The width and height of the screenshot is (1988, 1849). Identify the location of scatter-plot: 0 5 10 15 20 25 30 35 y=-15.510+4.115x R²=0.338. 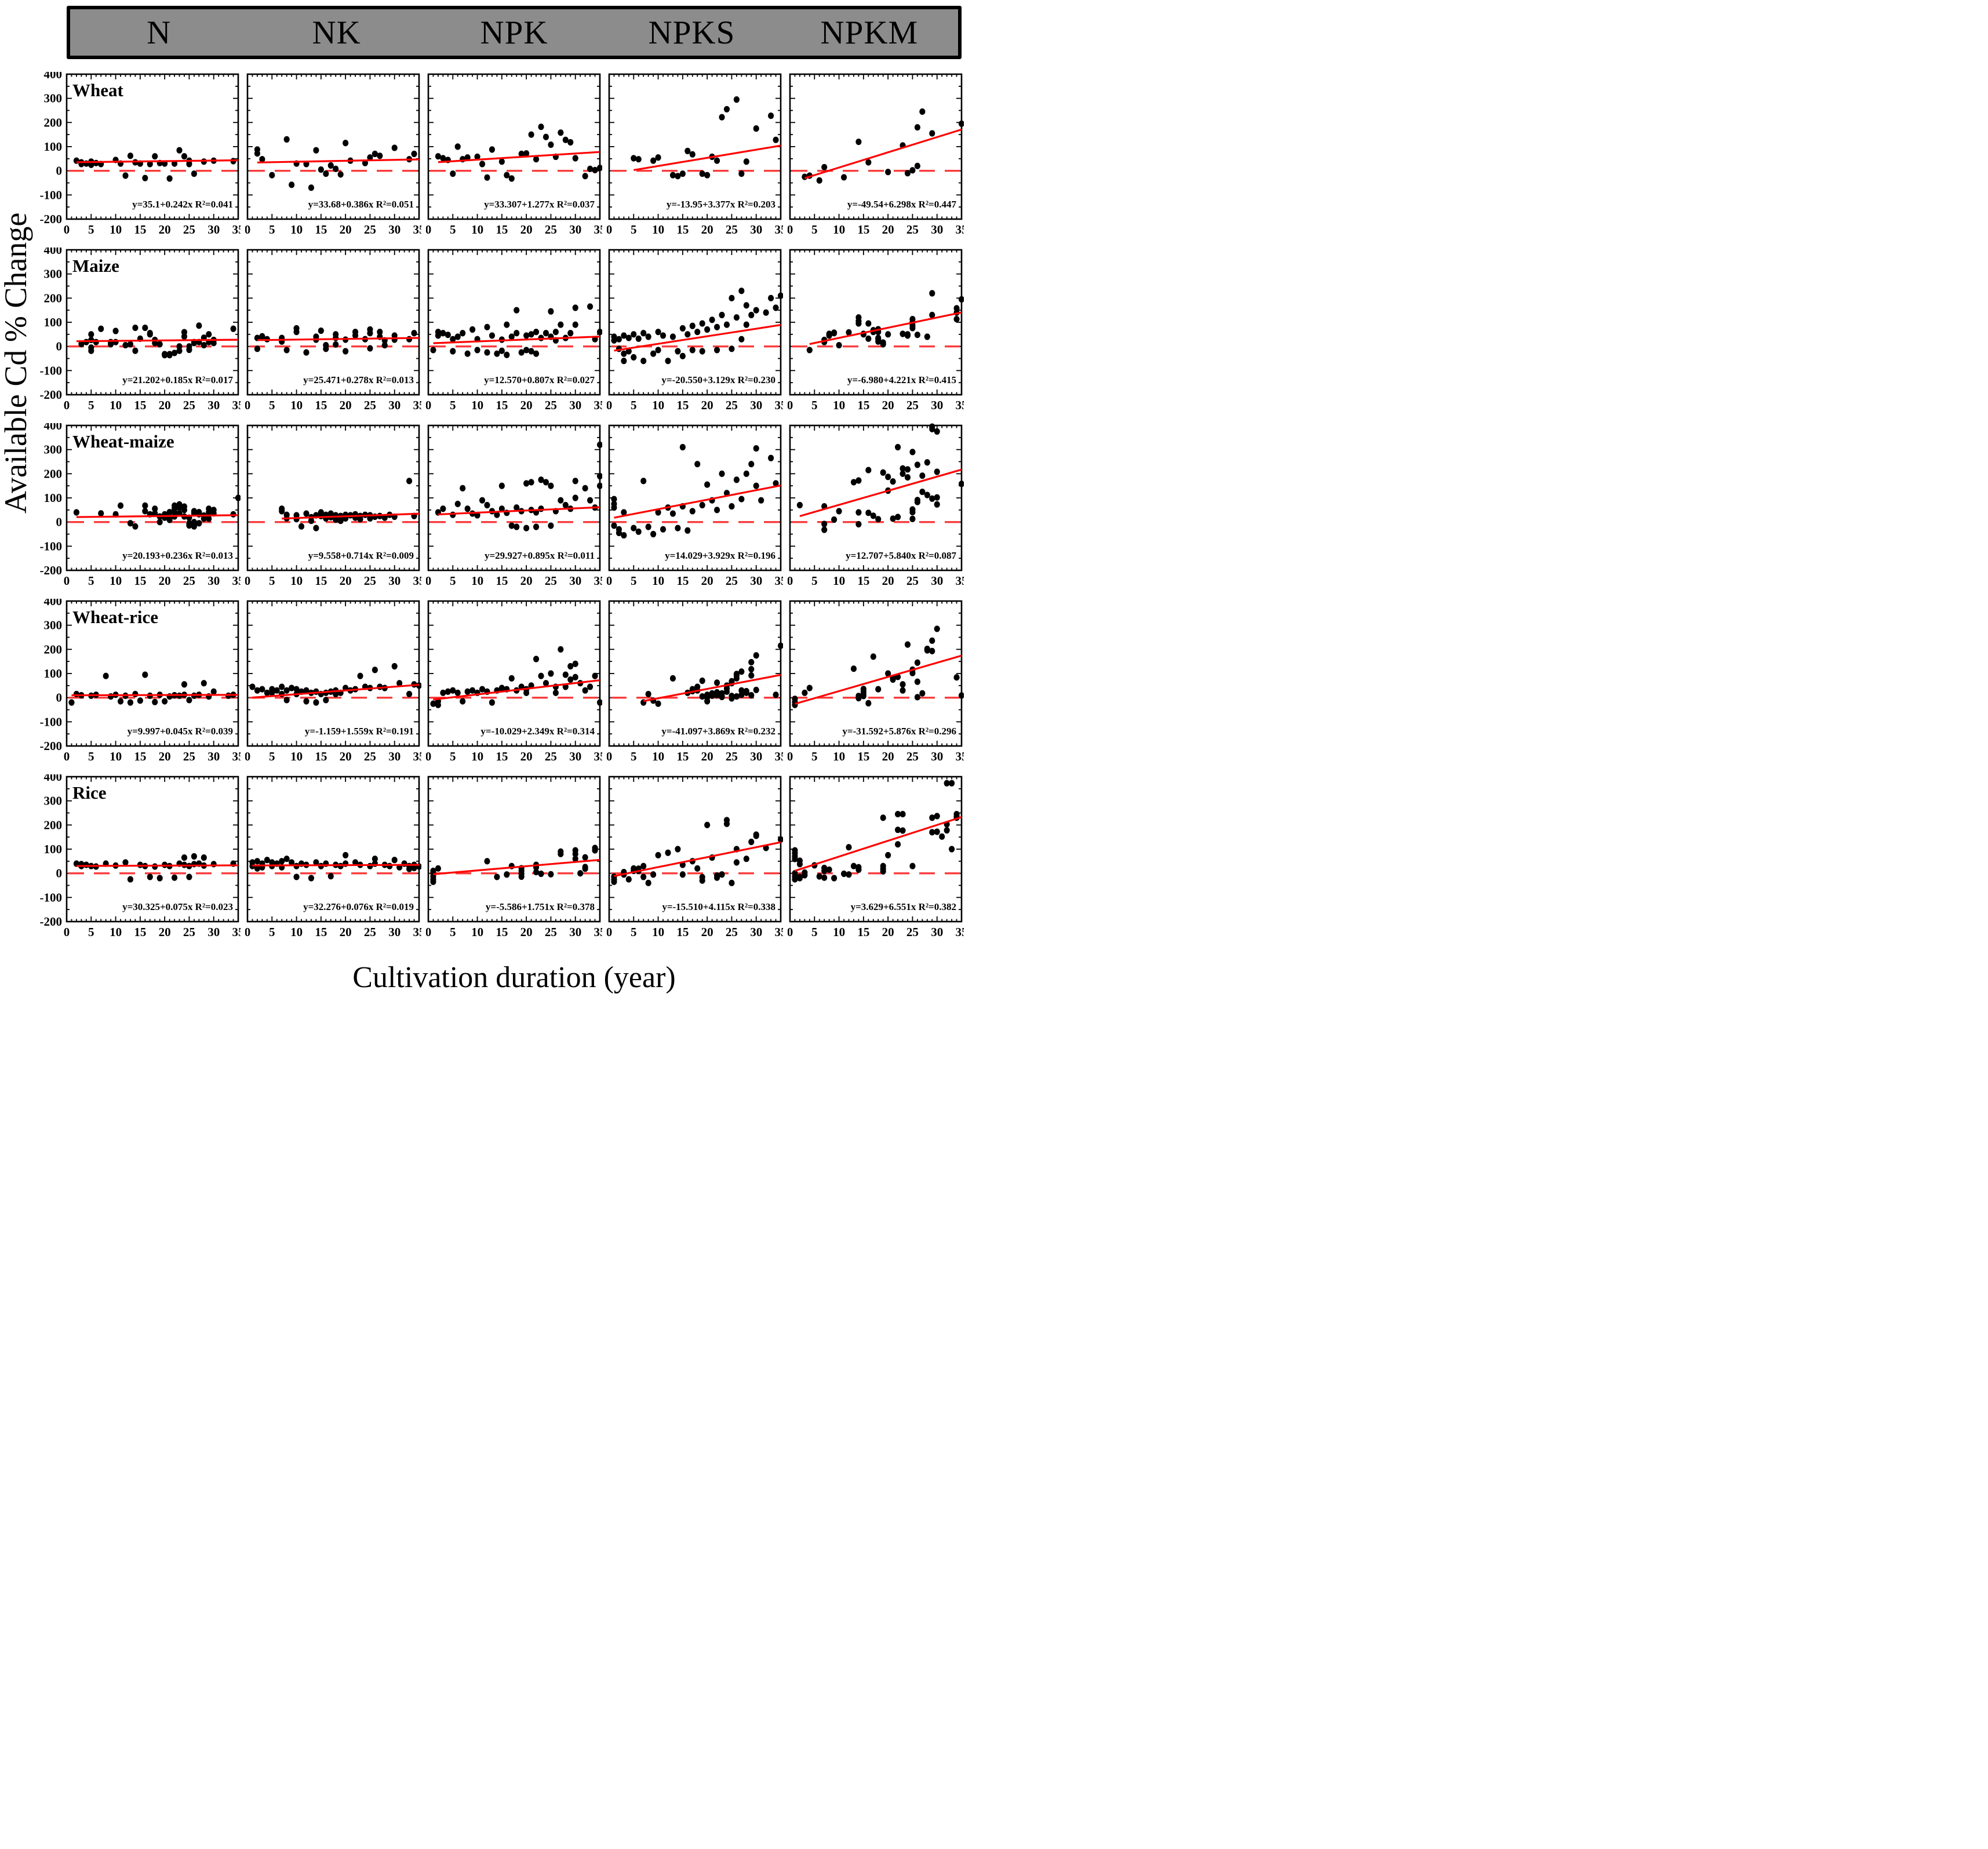
(696, 857).